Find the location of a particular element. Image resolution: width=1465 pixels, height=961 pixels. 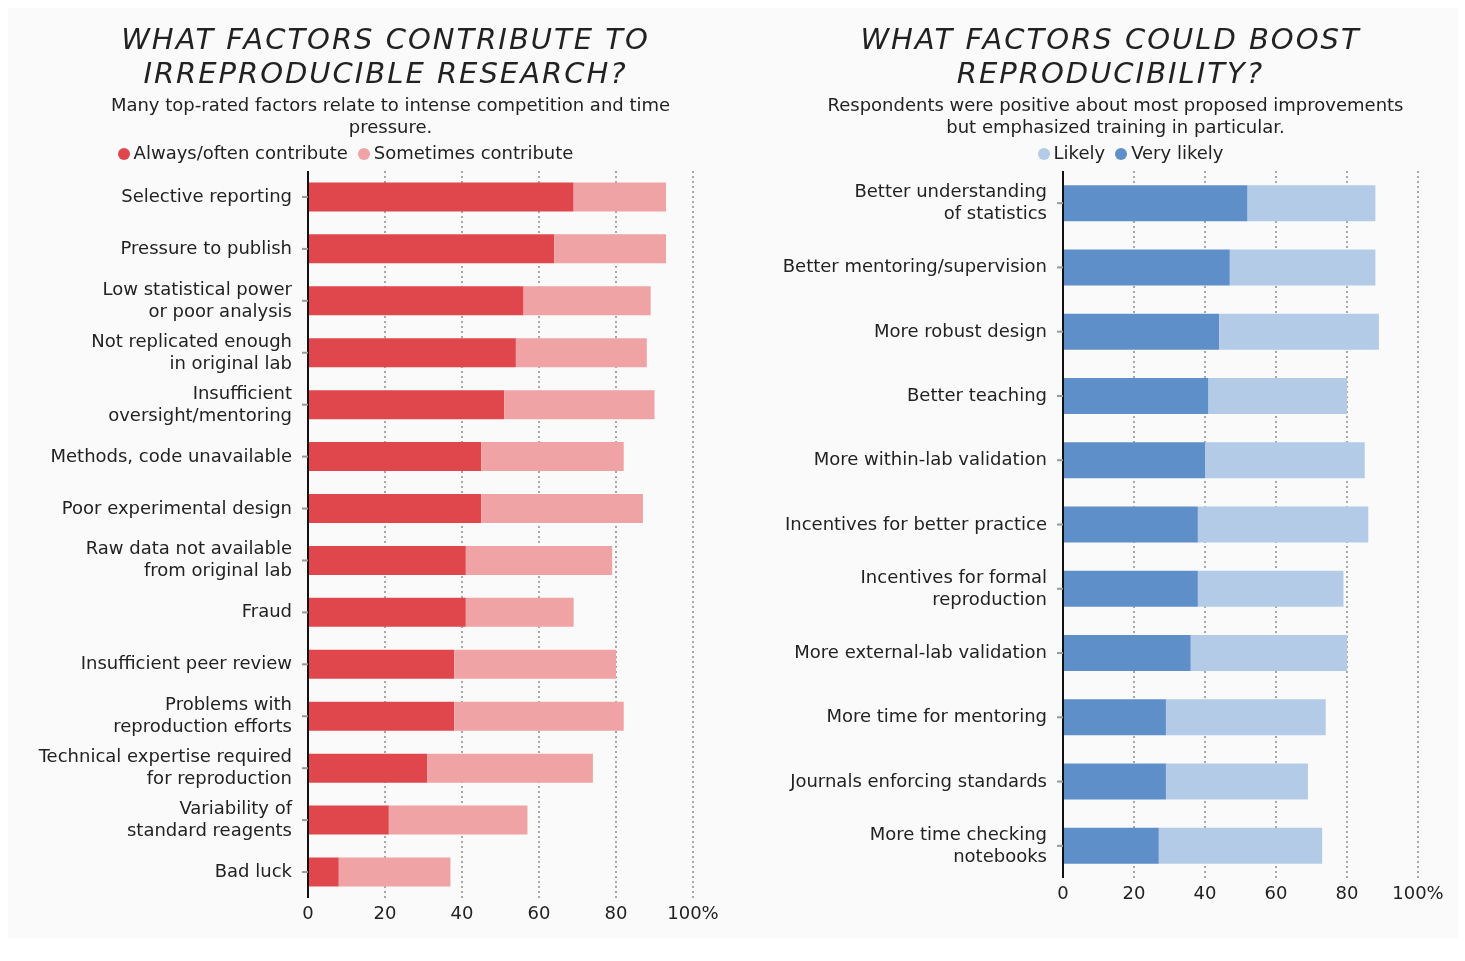

y-tick-label: Technical expertise required for reproduction is located at coordinates (164, 767).